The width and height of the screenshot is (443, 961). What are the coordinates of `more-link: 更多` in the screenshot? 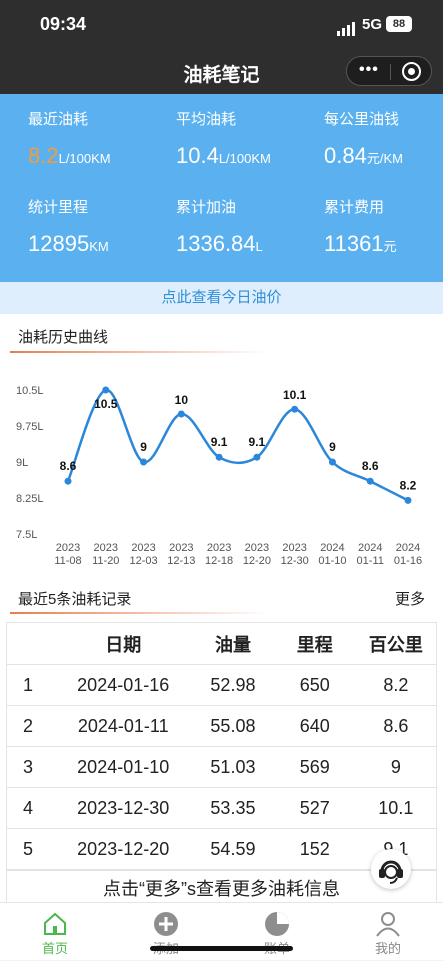 It's located at (409, 599).